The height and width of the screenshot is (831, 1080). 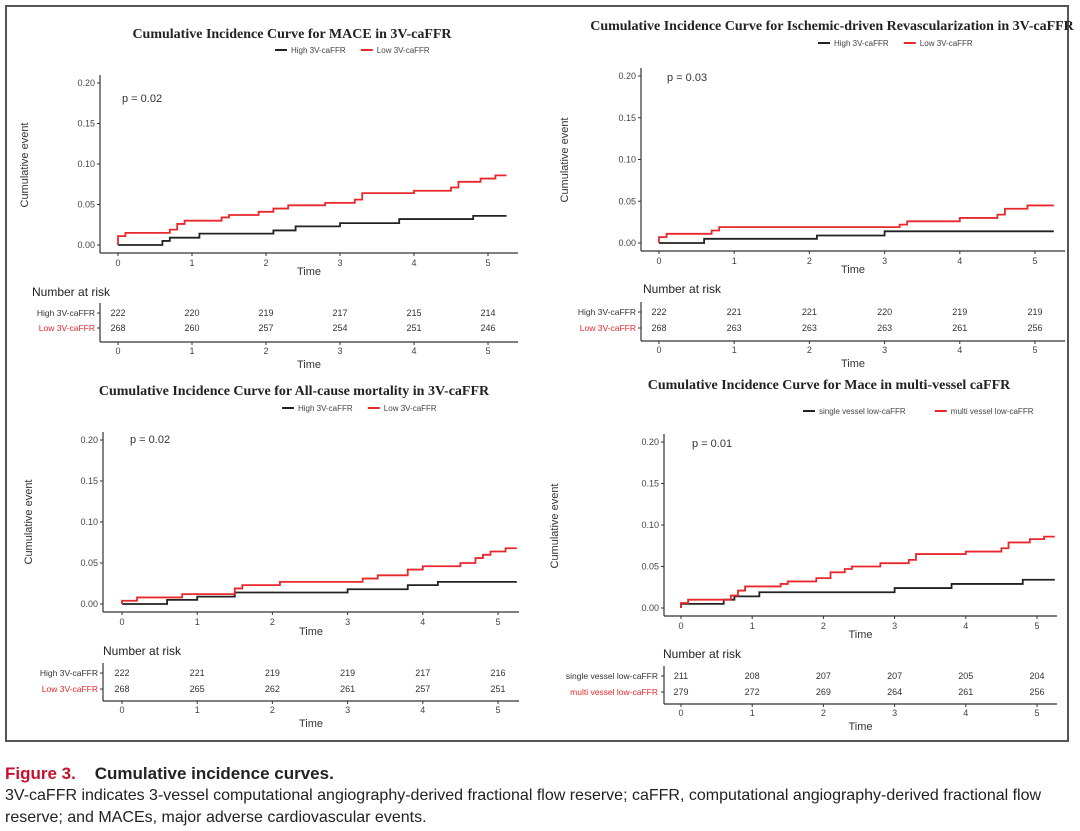 What do you see at coordinates (658, 328) in the screenshot?
I see `risk-cell: 268` at bounding box center [658, 328].